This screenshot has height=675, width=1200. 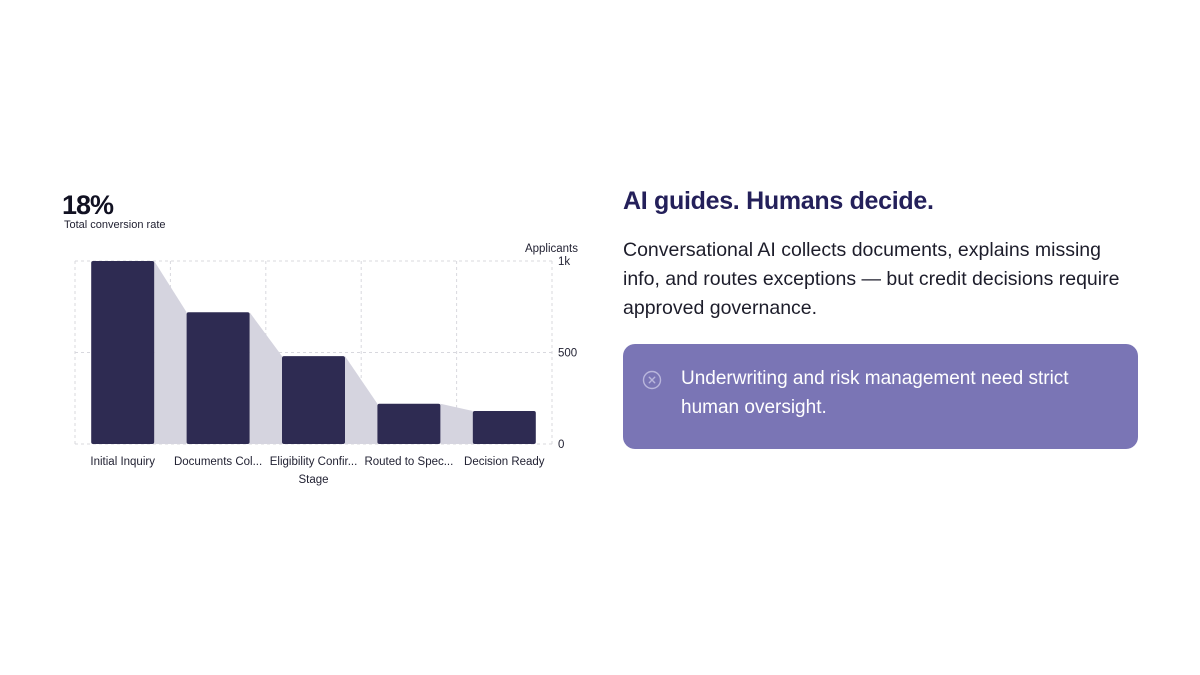 What do you see at coordinates (778, 201) in the screenshot?
I see `headline: AI guides. Humans decide.` at bounding box center [778, 201].